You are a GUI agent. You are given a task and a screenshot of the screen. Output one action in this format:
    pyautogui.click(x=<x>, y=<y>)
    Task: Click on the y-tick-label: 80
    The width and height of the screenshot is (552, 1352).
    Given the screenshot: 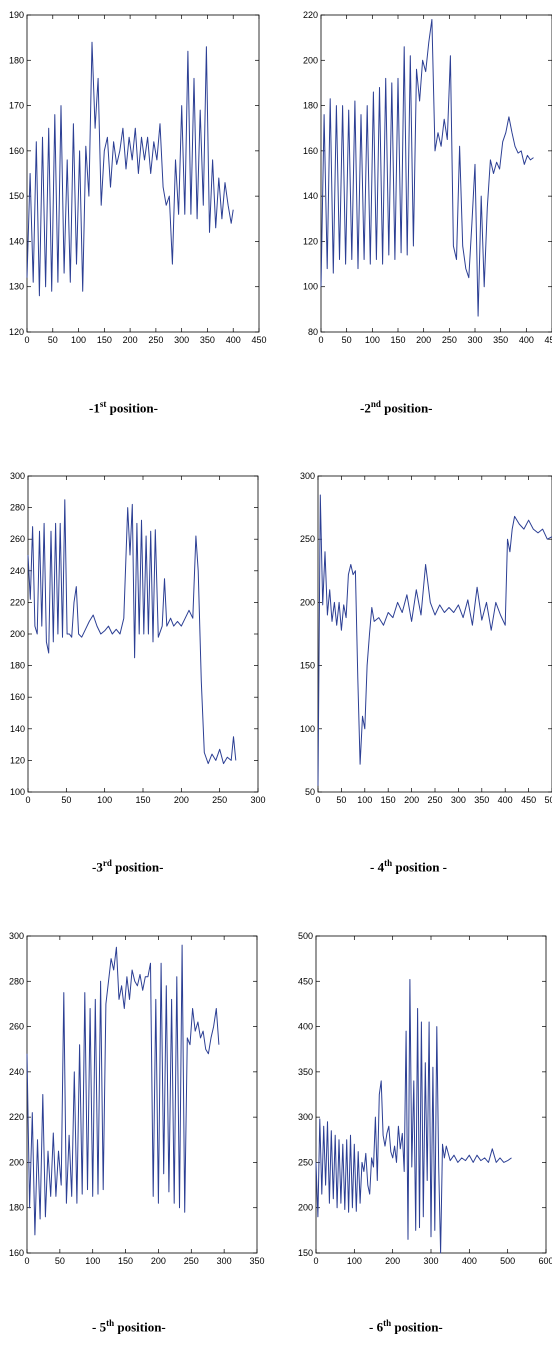 What is the action you would take?
    pyautogui.click(x=313, y=332)
    